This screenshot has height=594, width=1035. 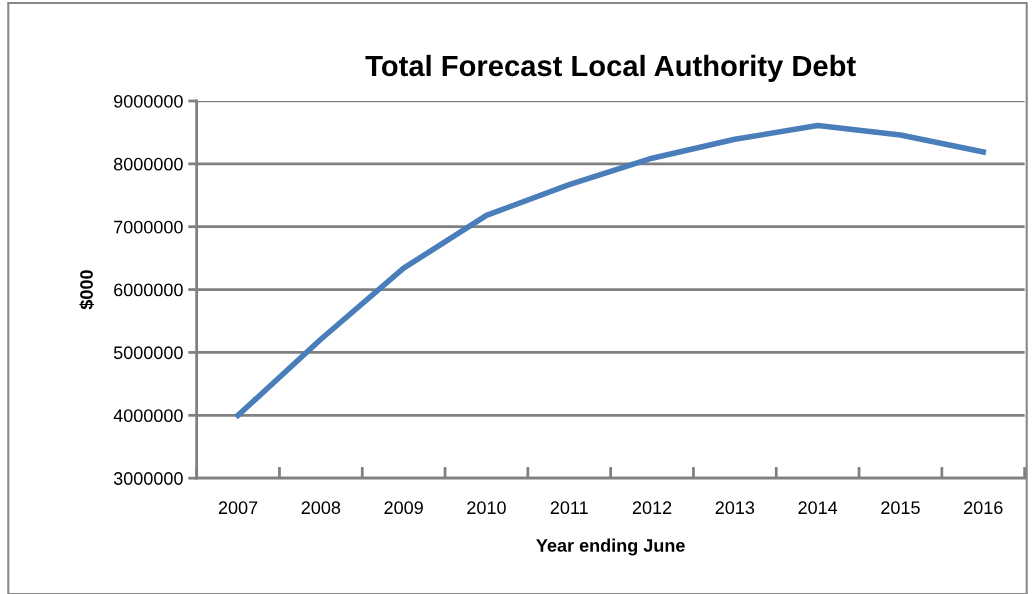 What do you see at coordinates (148, 227) in the screenshot?
I see `y-tick-label: 7000000` at bounding box center [148, 227].